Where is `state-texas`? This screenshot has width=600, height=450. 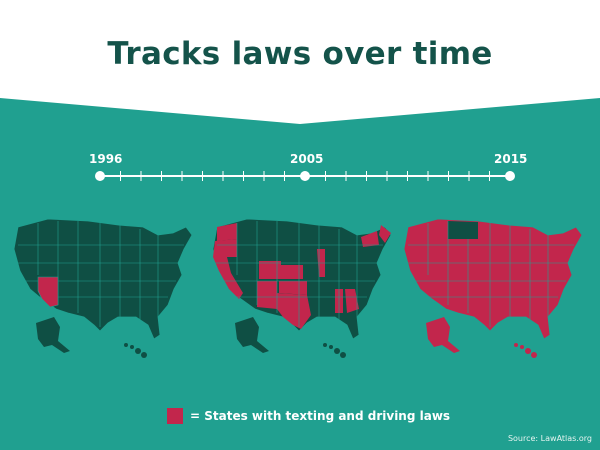
state-texas is located at coordinates (294, 311).